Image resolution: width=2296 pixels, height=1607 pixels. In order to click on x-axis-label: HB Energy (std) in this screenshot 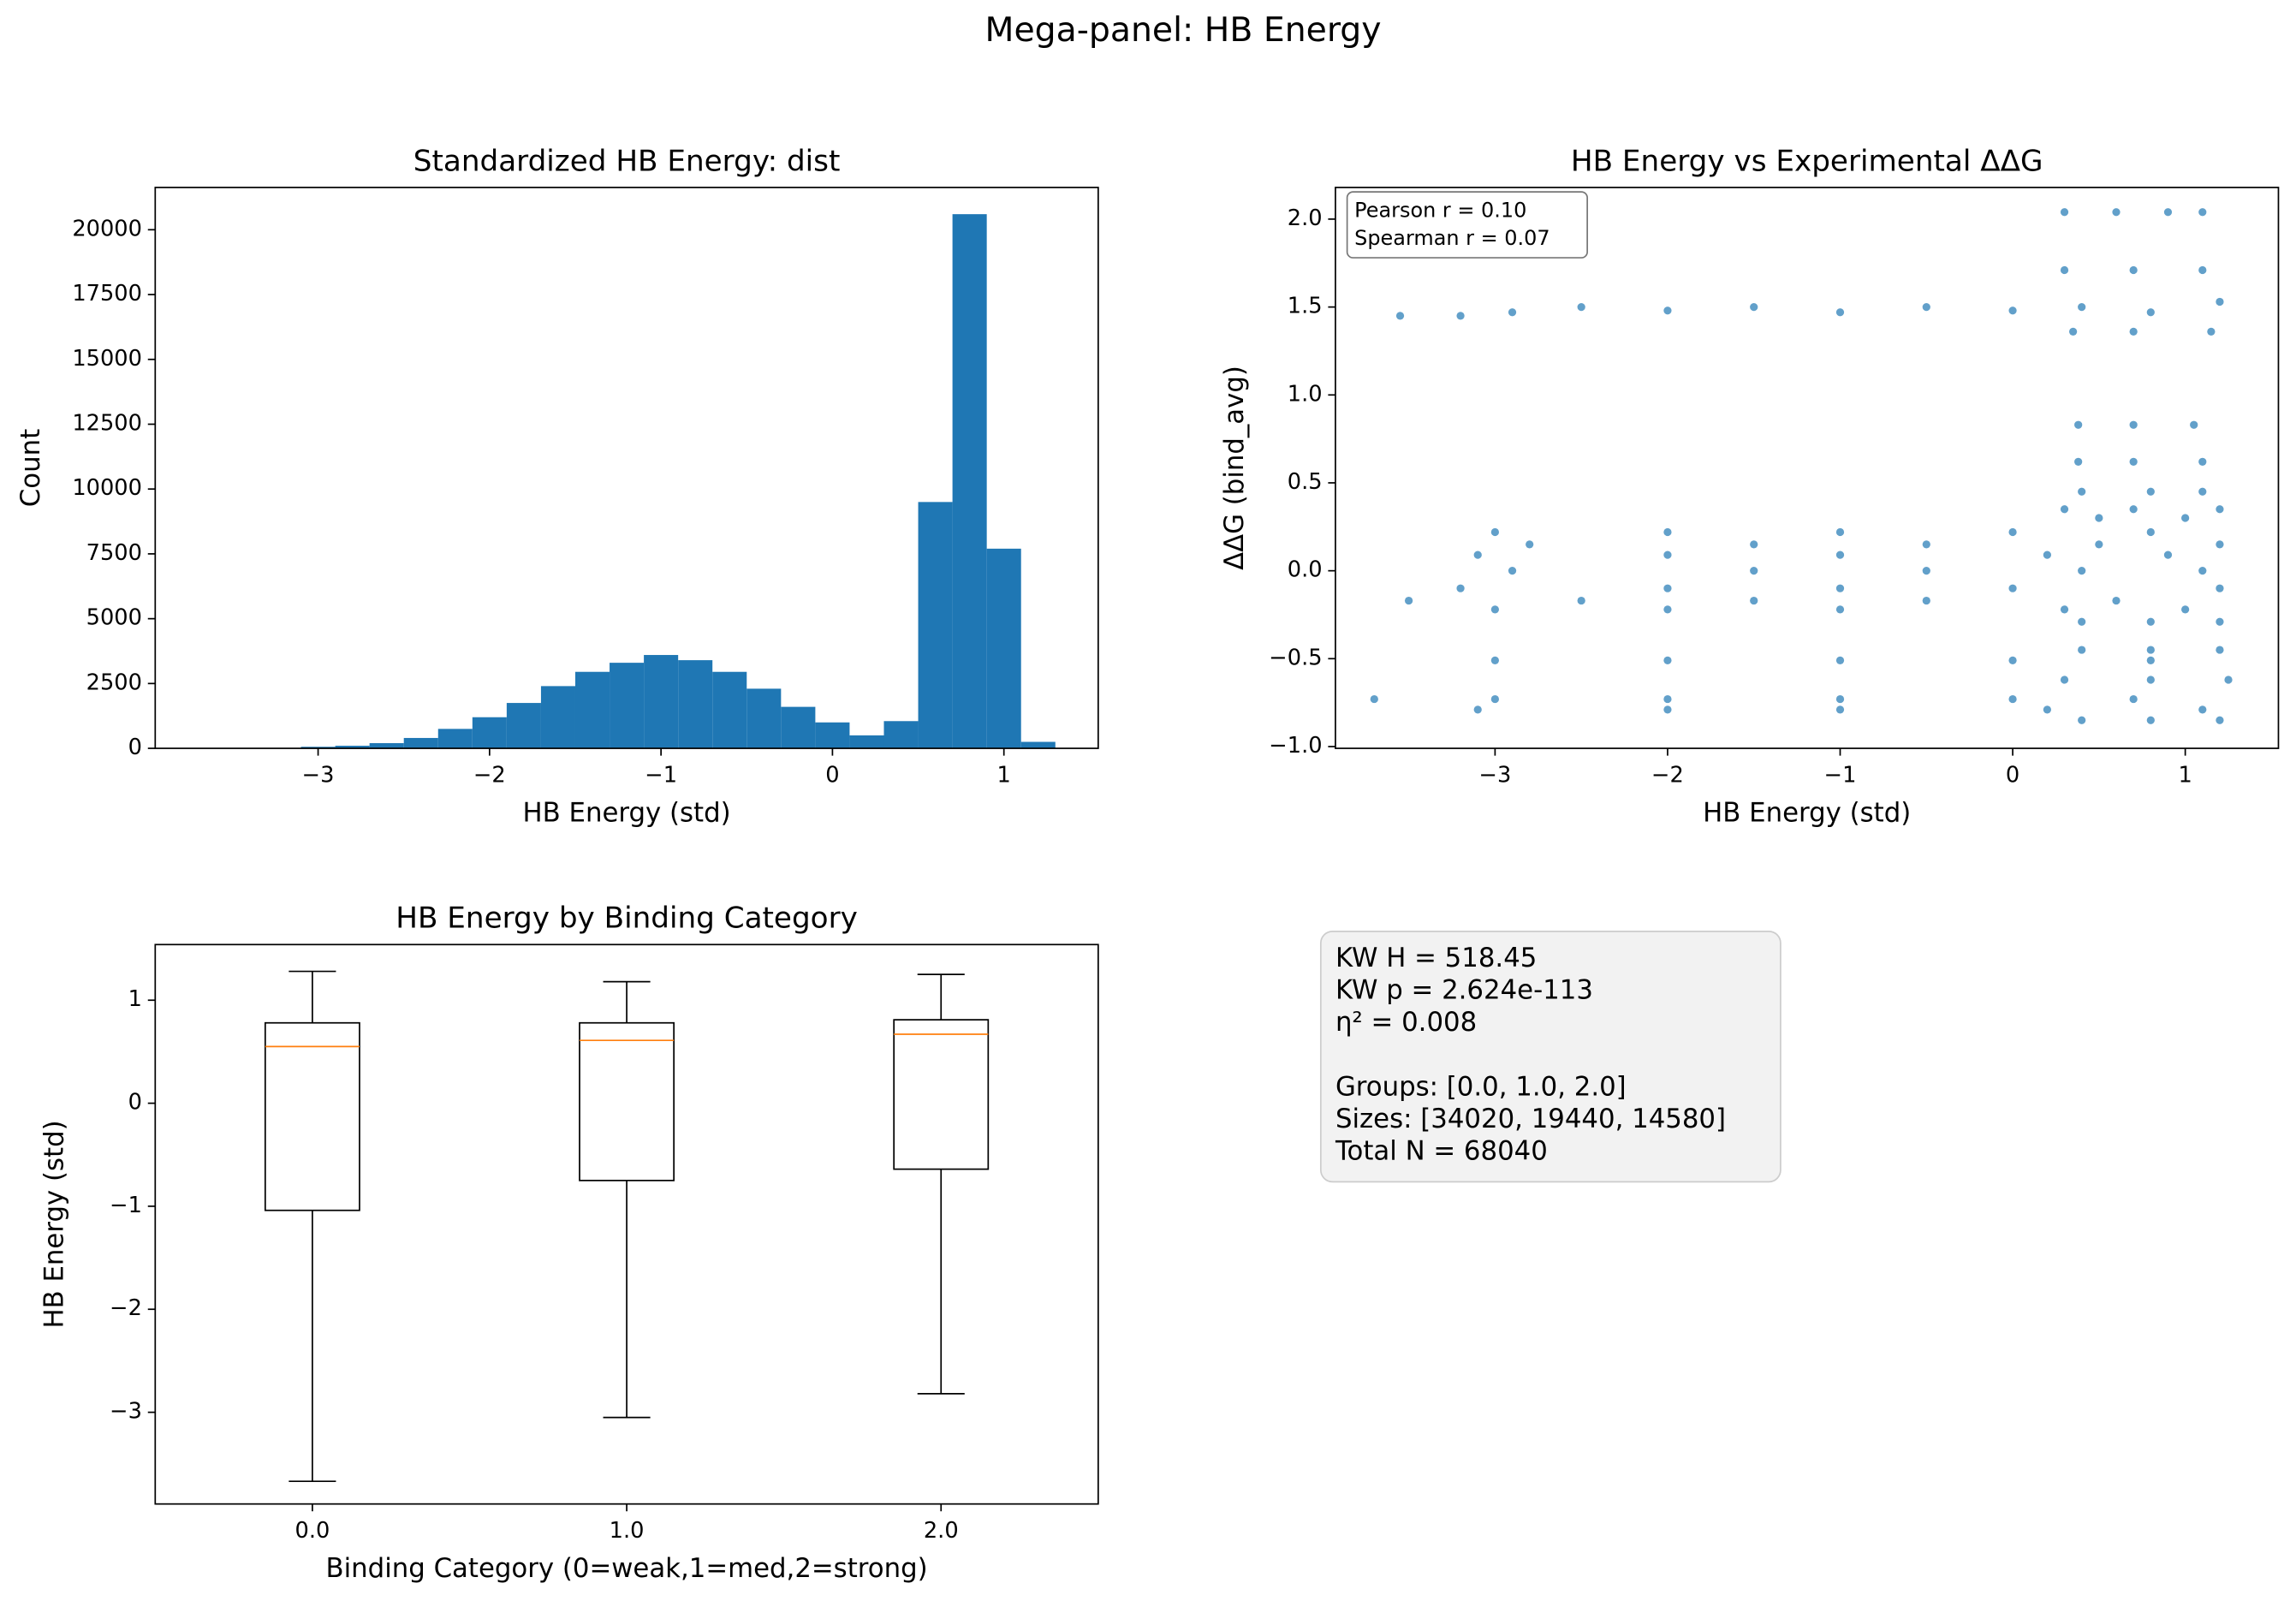, I will do `click(1807, 813)`.